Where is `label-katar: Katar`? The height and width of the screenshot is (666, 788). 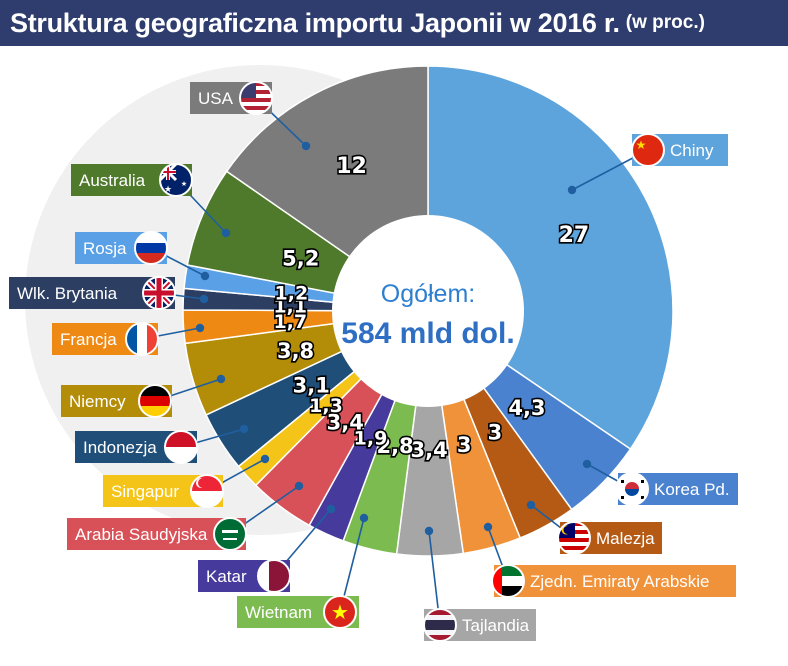 label-katar: Katar is located at coordinates (244, 576).